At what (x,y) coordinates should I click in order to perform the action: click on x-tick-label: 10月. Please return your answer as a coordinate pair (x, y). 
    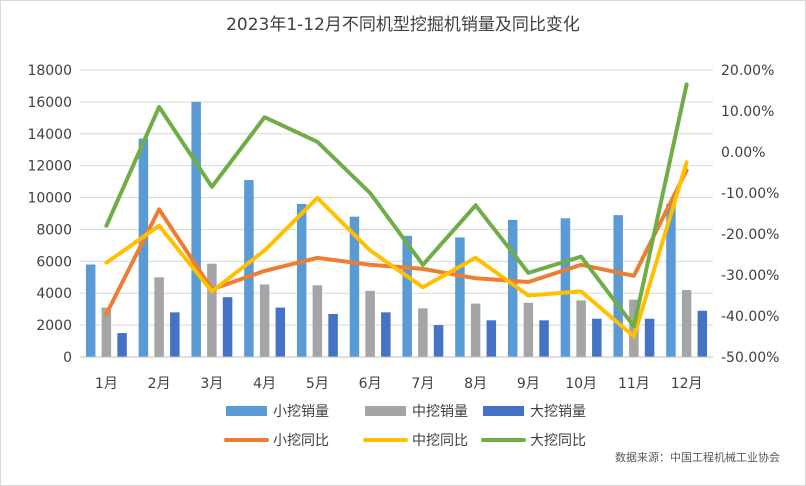
    Looking at the image, I should click on (581, 384).